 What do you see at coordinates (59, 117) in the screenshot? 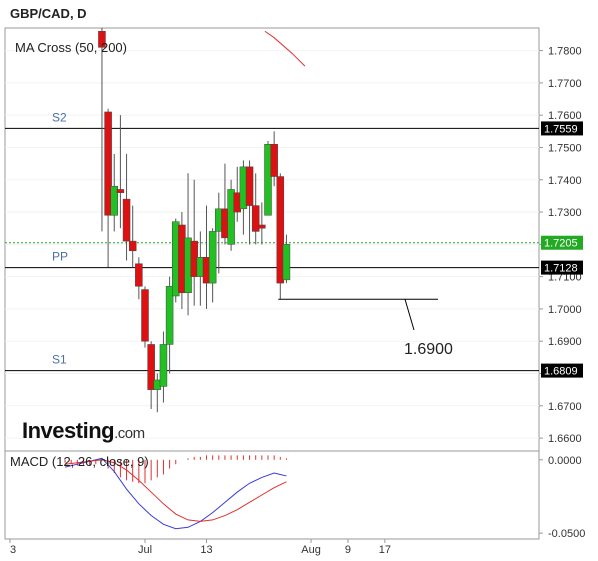
I see `level-name-s2: S2` at bounding box center [59, 117].